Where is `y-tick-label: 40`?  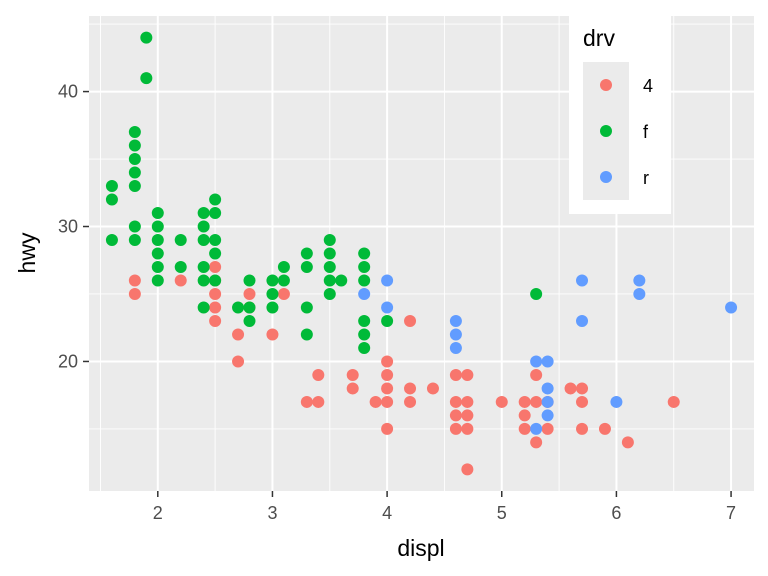
y-tick-label: 40 is located at coordinates (68, 92).